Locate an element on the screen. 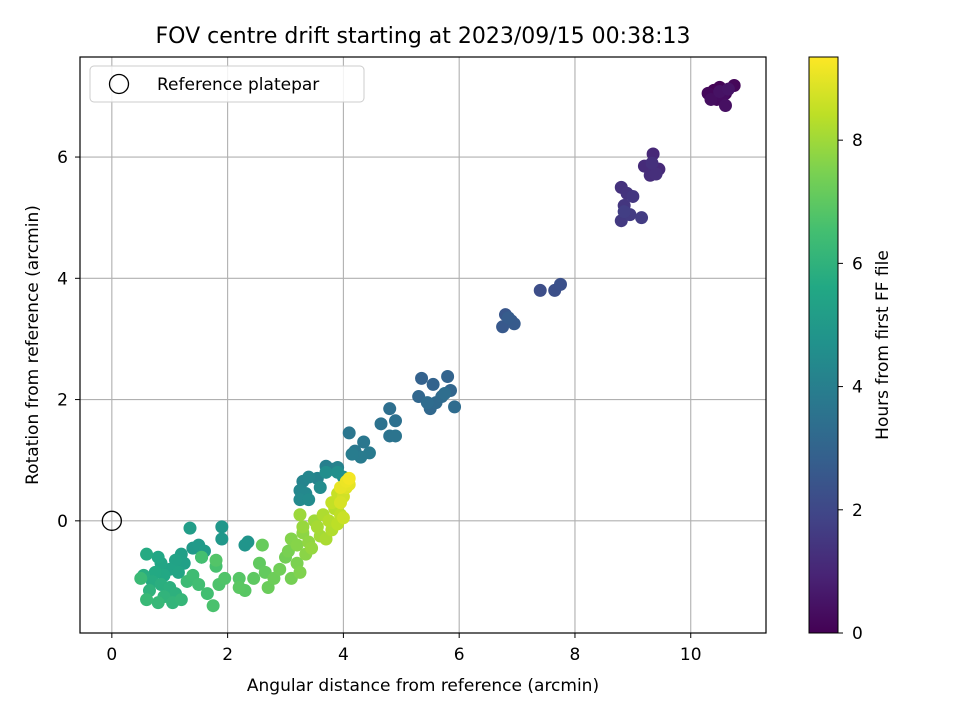 This screenshot has width=960, height=720. y-tick-label: 2 is located at coordinates (62, 401).